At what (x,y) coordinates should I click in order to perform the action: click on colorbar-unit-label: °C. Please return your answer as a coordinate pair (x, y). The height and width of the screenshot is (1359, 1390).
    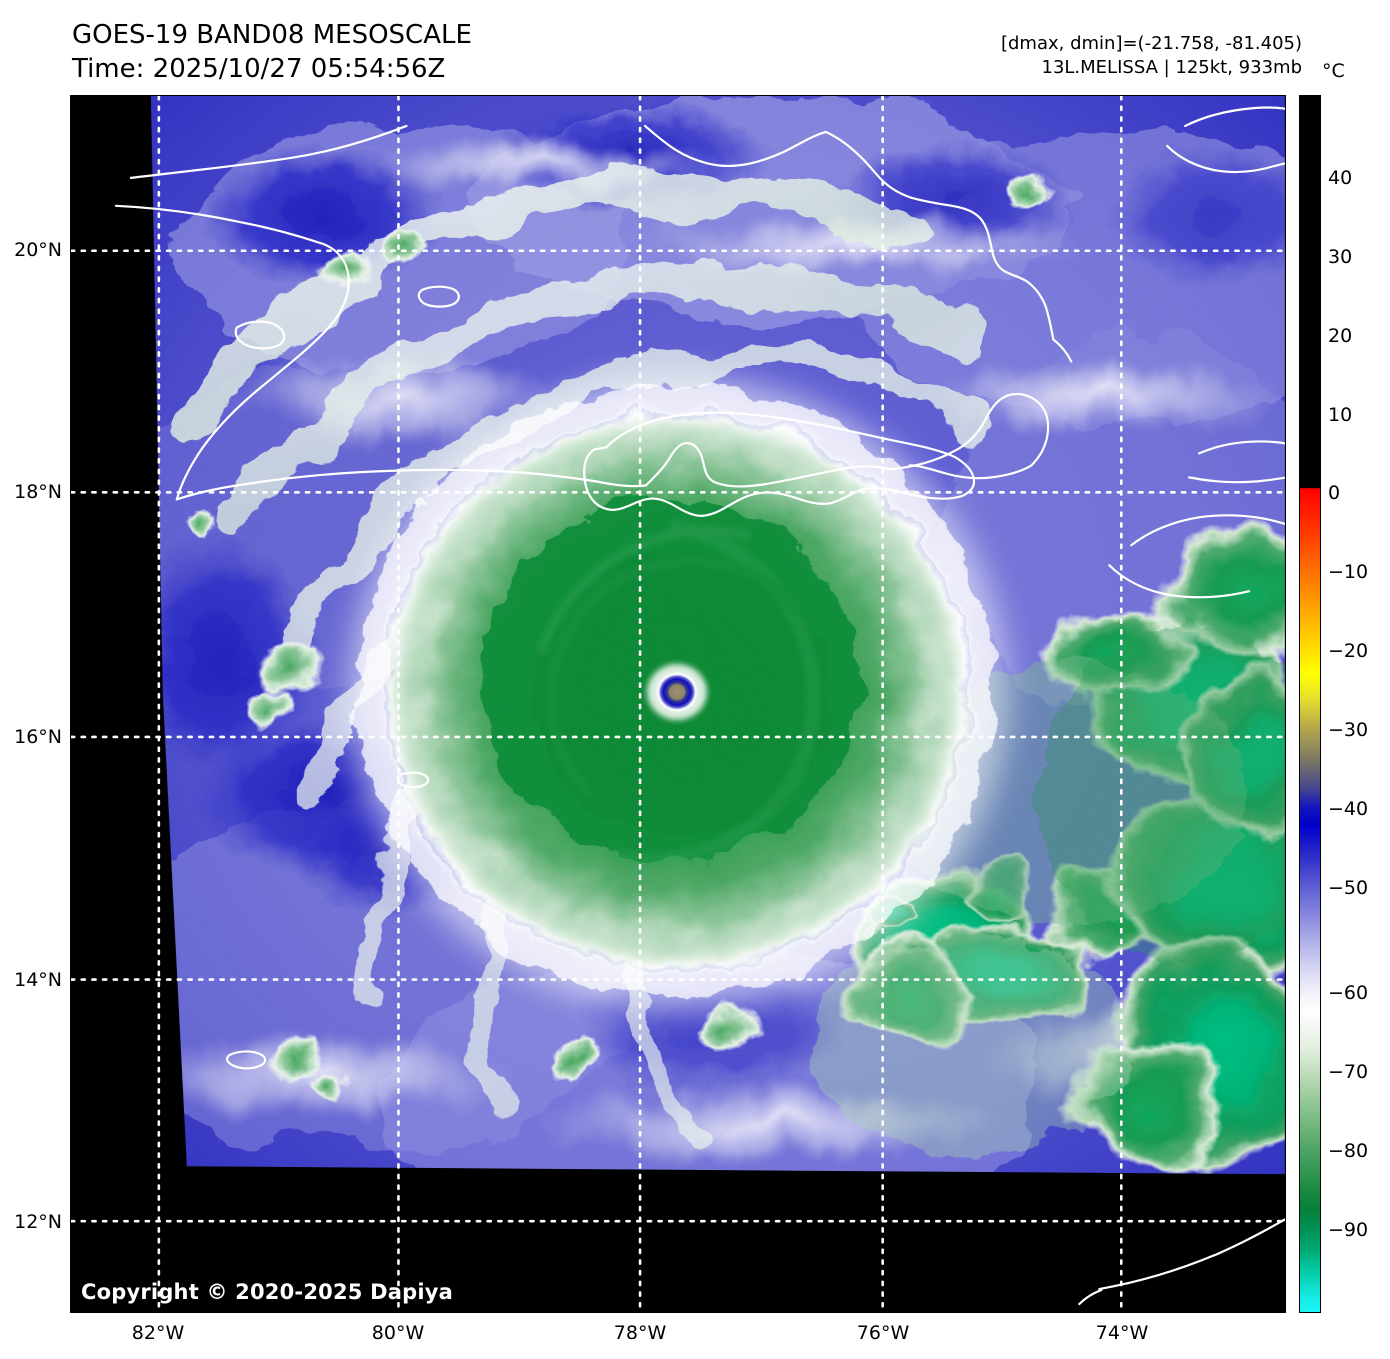
    Looking at the image, I should click on (1333, 71).